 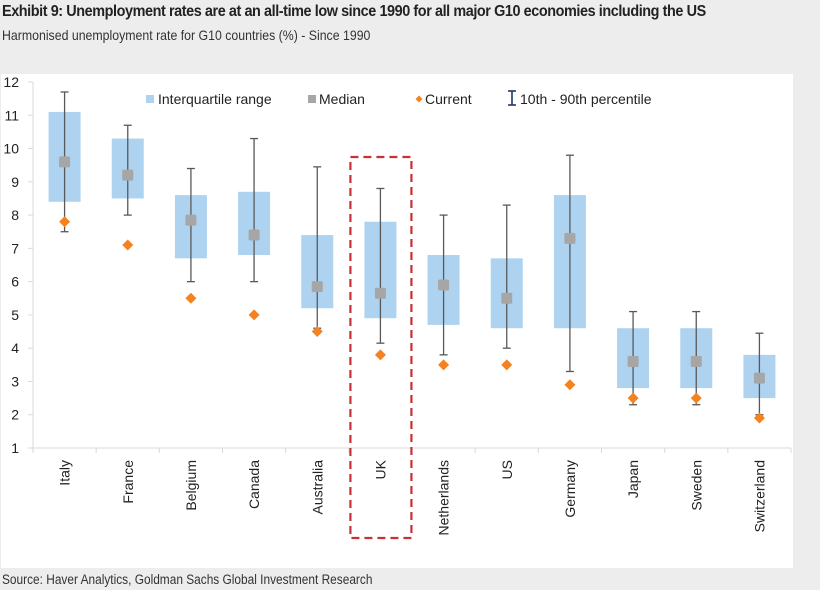 What do you see at coordinates (128, 482) in the screenshot?
I see `x-tick-label: France` at bounding box center [128, 482].